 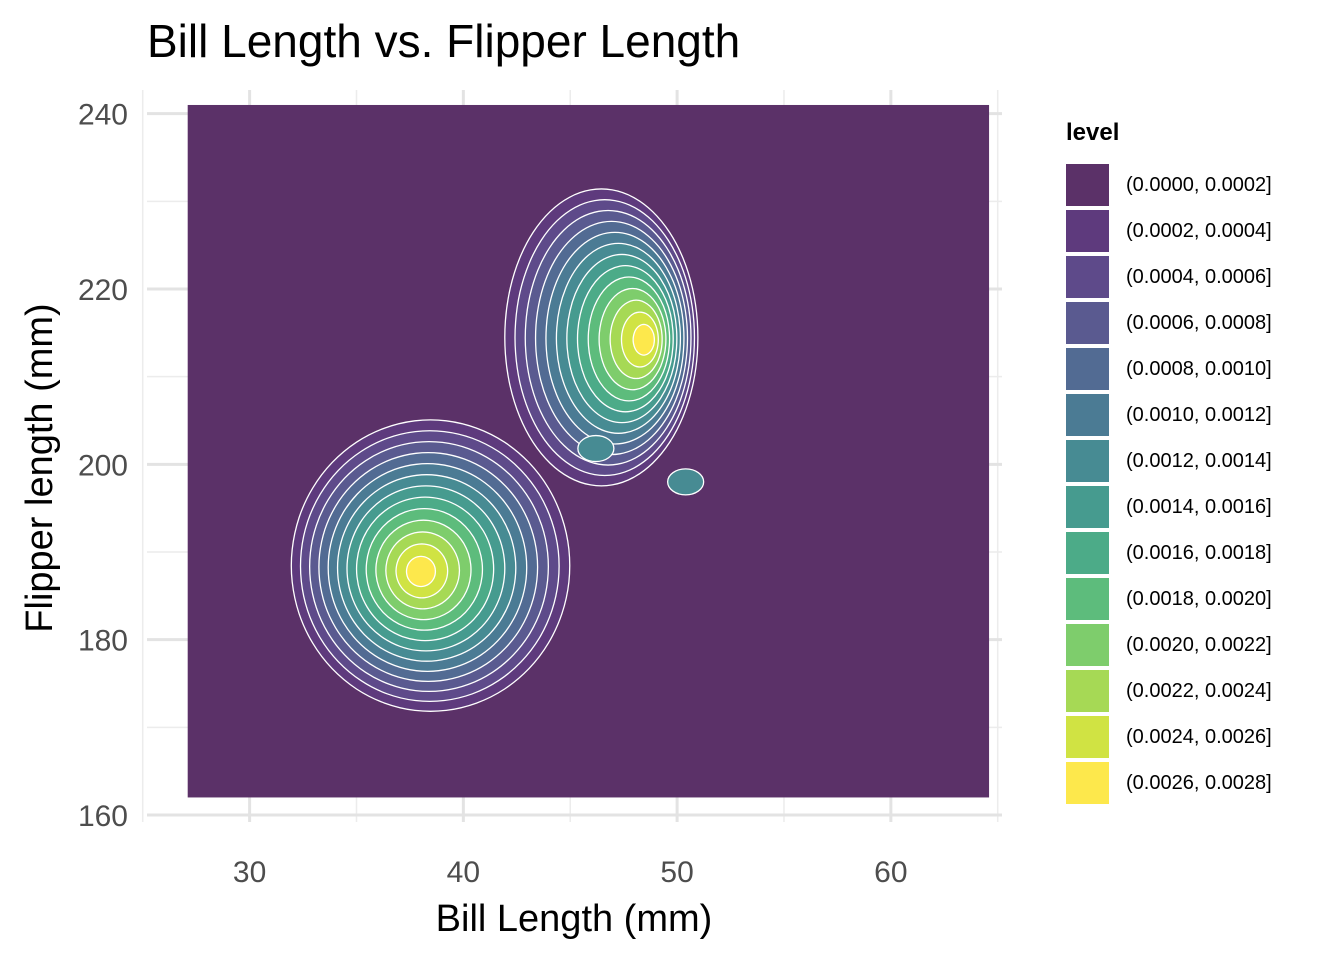 I want to click on legend-label: (0.0016, 0.0018], so click(x=1199, y=552).